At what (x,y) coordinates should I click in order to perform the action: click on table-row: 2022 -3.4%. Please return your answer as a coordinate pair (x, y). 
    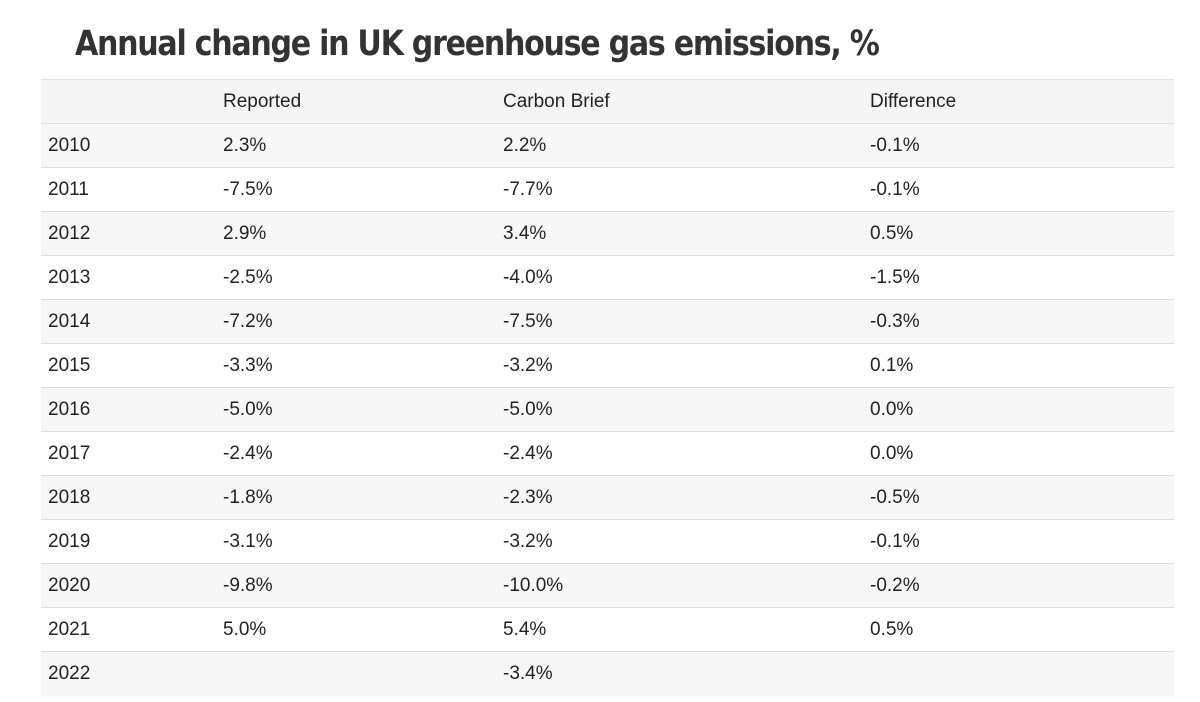
    Looking at the image, I should click on (607, 673).